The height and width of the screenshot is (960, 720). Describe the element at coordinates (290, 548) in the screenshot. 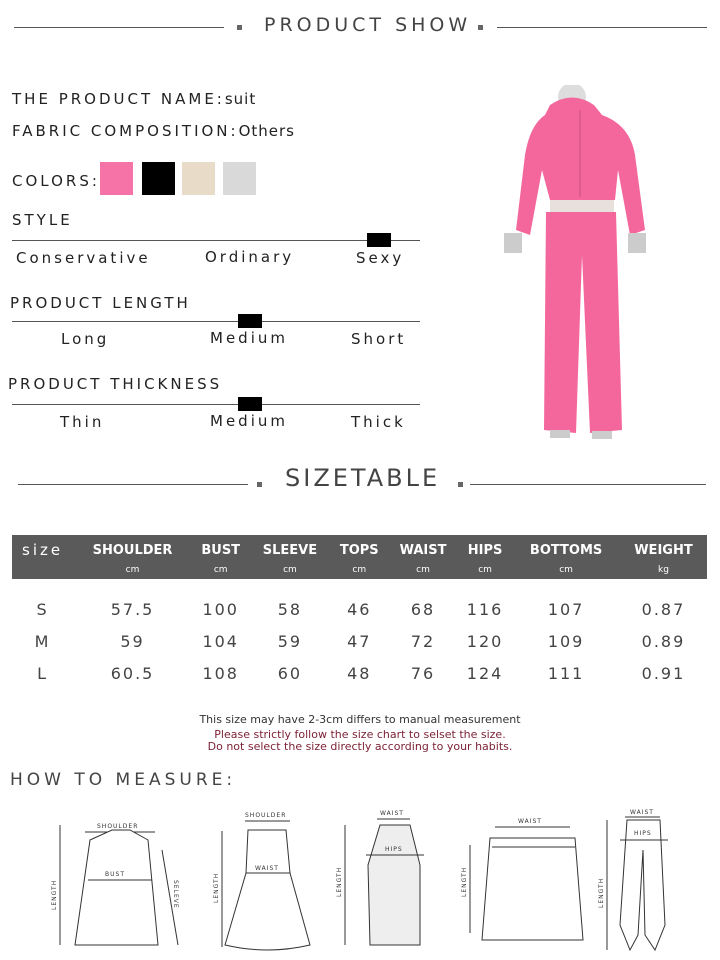

I see `column-header: SLEEVE` at that location.